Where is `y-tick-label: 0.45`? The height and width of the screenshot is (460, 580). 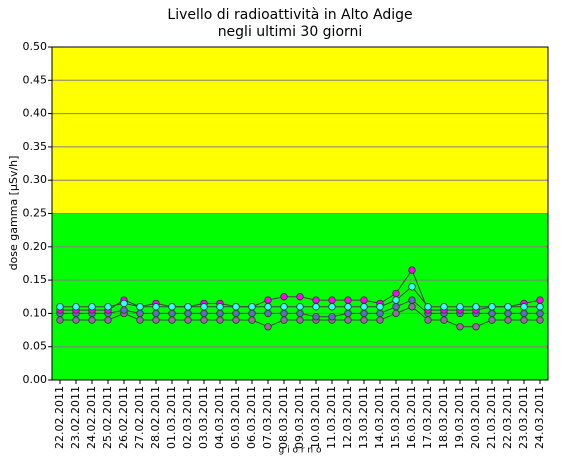
y-tick-label: 0.45 is located at coordinates (35, 79).